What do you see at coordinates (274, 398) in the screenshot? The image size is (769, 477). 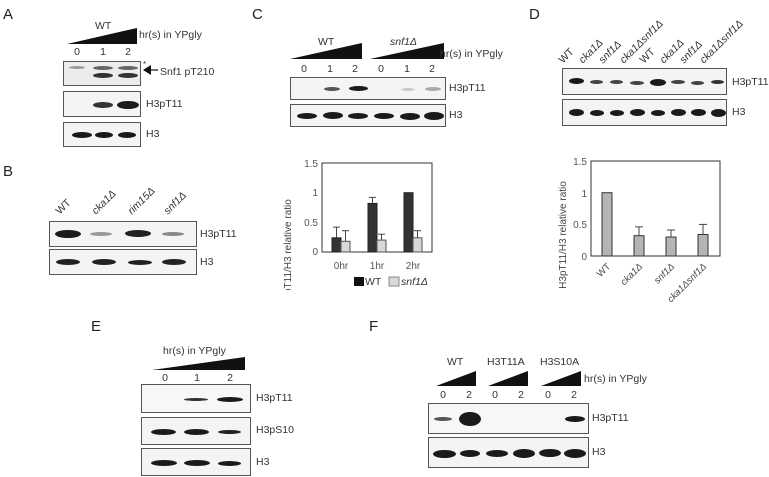 I see `panel-e-label-h3pt11: H3pT11` at bounding box center [274, 398].